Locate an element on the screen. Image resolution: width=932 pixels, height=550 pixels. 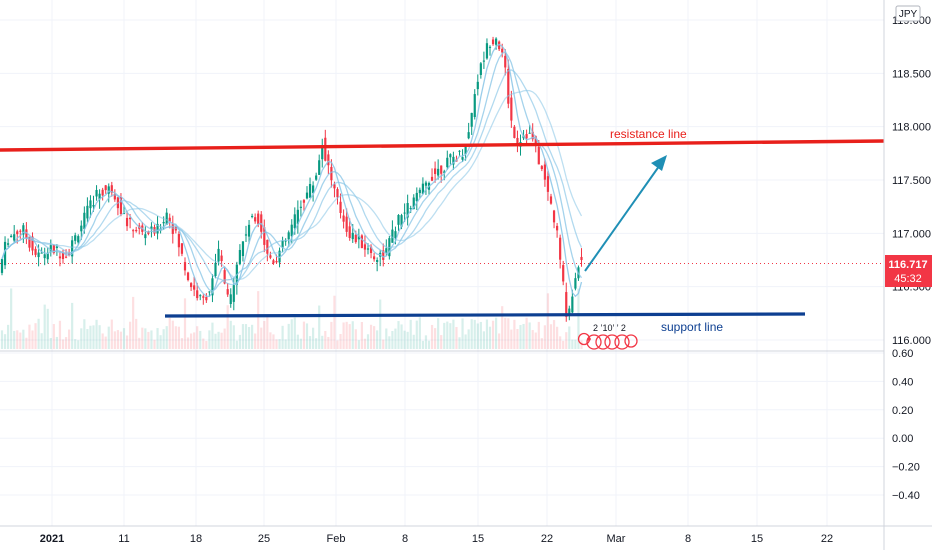
indicator-tick-label: −0.20 is located at coordinates (906, 468).